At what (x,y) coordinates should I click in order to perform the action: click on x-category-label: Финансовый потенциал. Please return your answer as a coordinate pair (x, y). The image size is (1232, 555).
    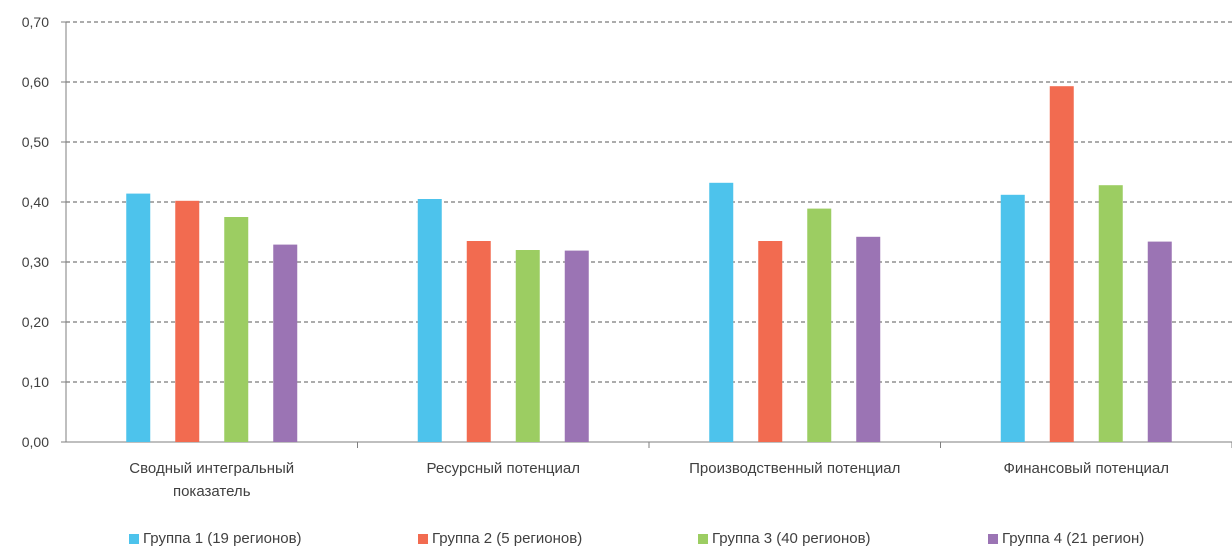
    Looking at the image, I should click on (1086, 468).